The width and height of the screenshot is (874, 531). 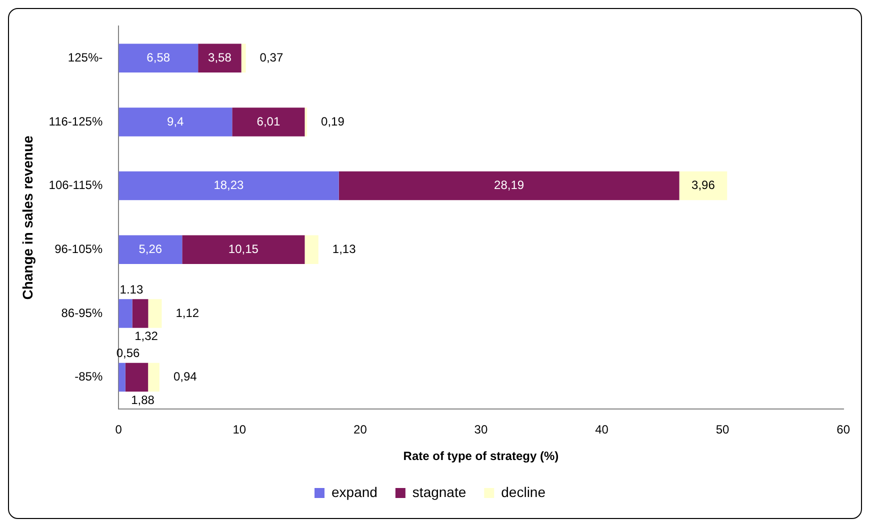 I want to click on data-label: 3,58, so click(x=220, y=57).